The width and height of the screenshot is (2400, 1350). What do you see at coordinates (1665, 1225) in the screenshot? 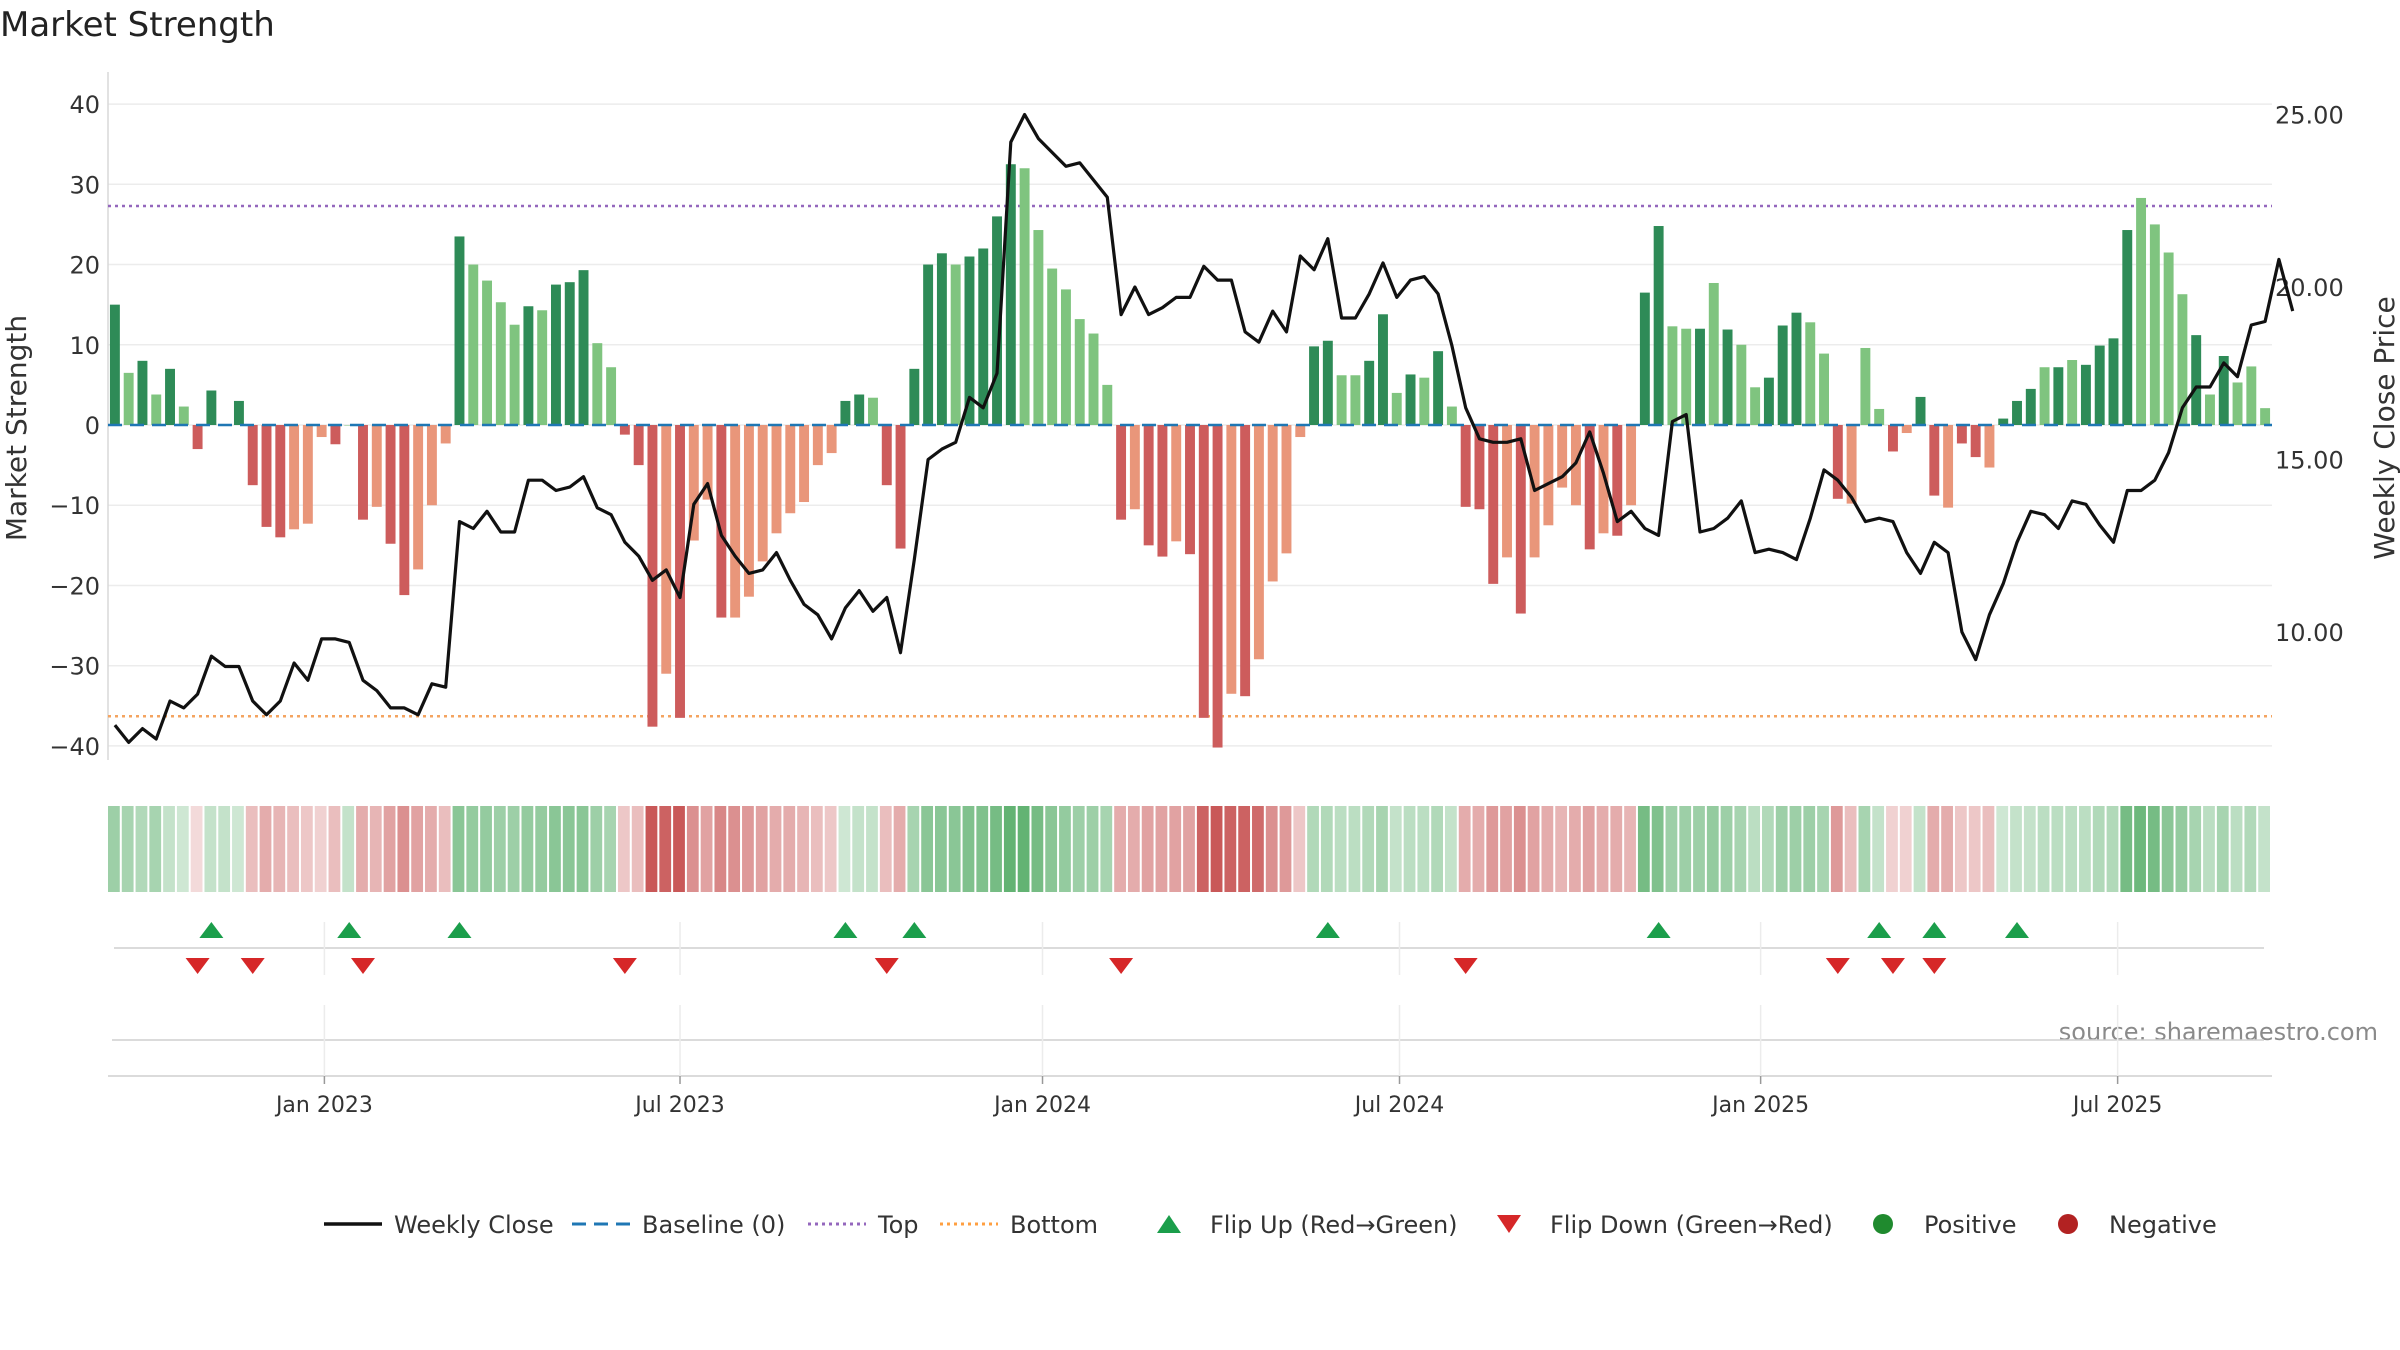
I see `legend-item: Flip Down (Green→Red)` at bounding box center [1665, 1225].